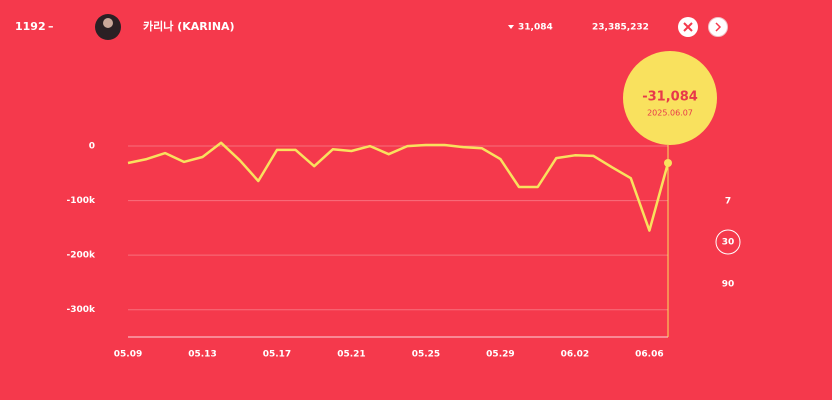 The width and height of the screenshot is (832, 400). I want to click on close-button, so click(688, 27).